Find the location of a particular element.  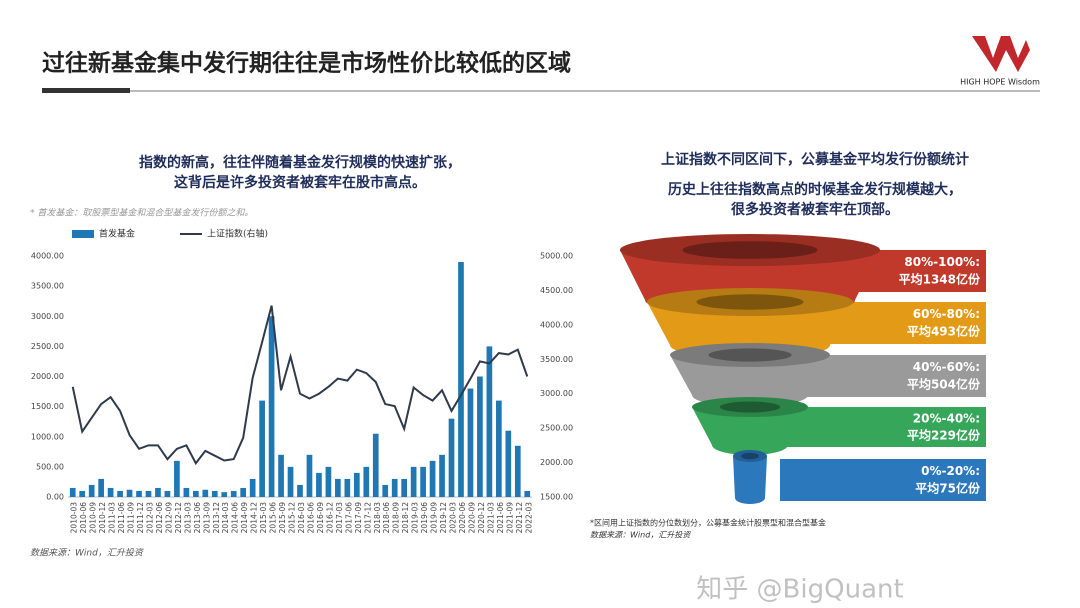

x-tick-label: 2010-12 is located at coordinates (102, 518).